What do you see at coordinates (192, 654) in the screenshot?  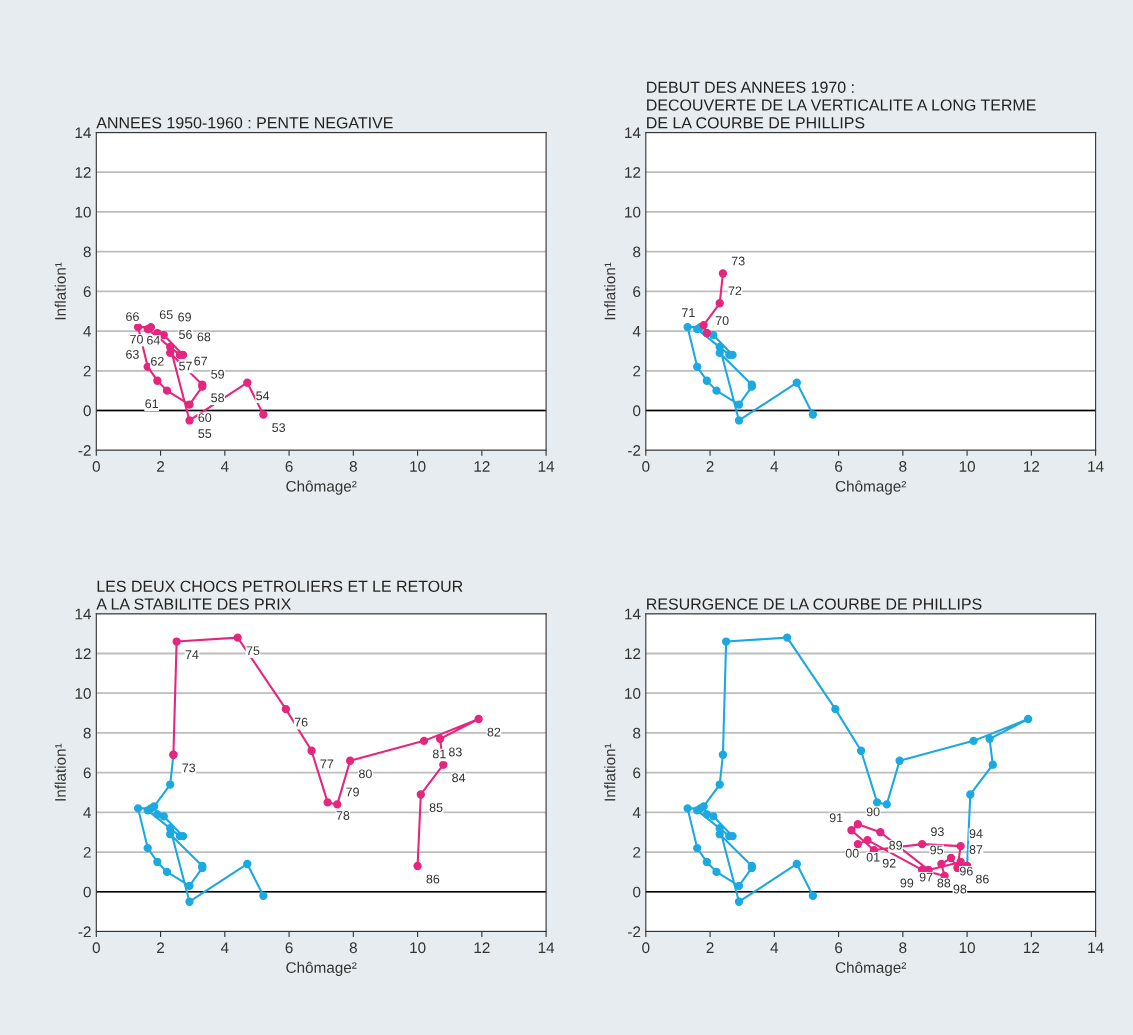 I see `annotation: 74` at bounding box center [192, 654].